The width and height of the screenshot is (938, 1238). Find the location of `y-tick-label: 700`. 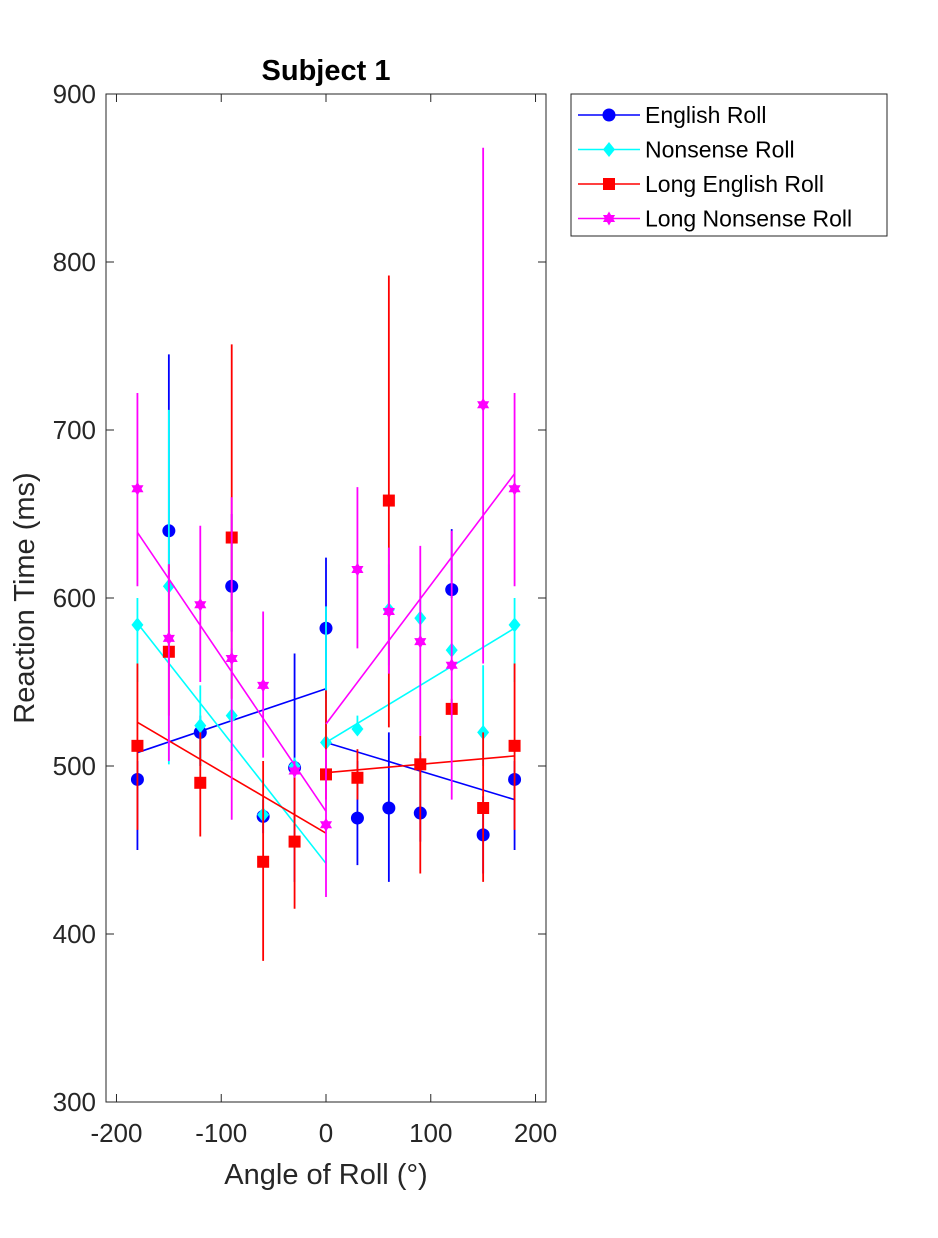

y-tick-label: 700 is located at coordinates (74, 430).